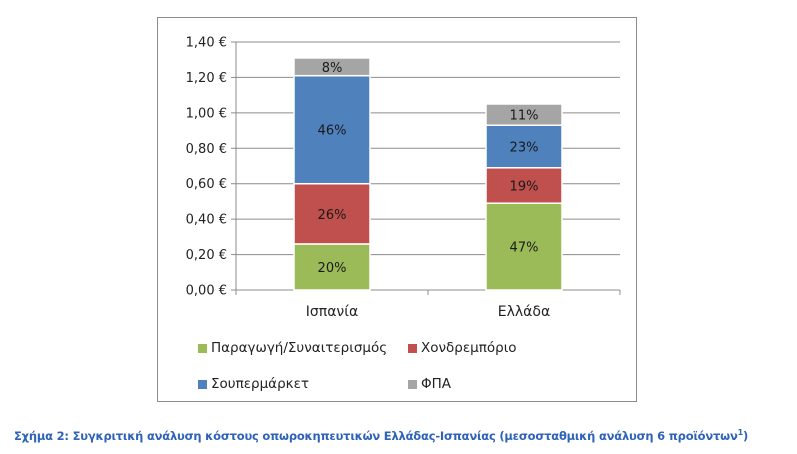  Describe the element at coordinates (206, 291) in the screenshot. I see `y-tick-label: 0,00 €` at that location.